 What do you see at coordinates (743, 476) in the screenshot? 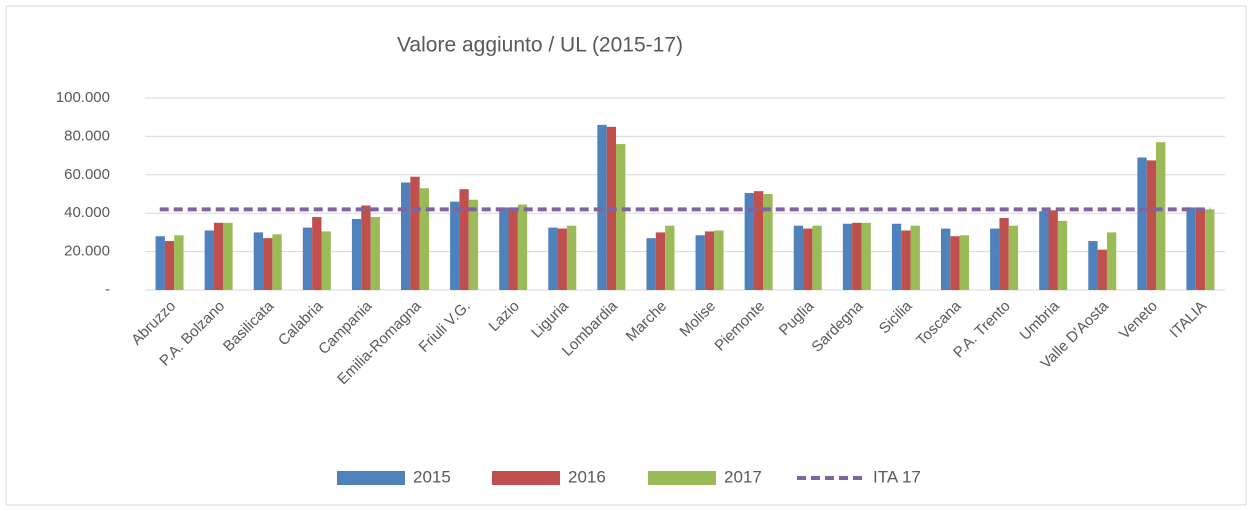
I see `legend-label: 2017` at bounding box center [743, 476].